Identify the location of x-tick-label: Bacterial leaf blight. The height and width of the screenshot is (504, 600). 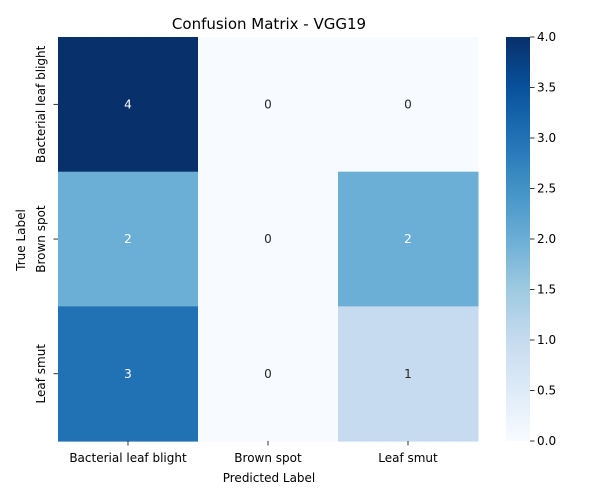
(128, 458).